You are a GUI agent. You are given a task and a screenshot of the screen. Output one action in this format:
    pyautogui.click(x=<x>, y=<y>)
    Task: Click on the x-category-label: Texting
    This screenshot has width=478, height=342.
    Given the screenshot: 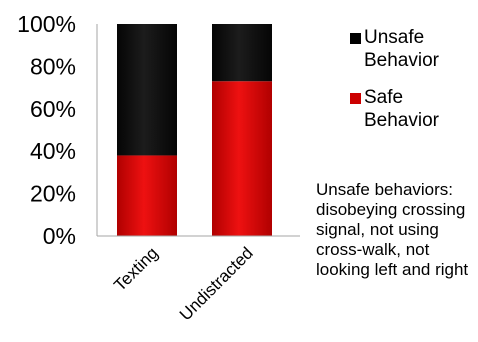 What is the action you would take?
    pyautogui.click(x=136, y=269)
    